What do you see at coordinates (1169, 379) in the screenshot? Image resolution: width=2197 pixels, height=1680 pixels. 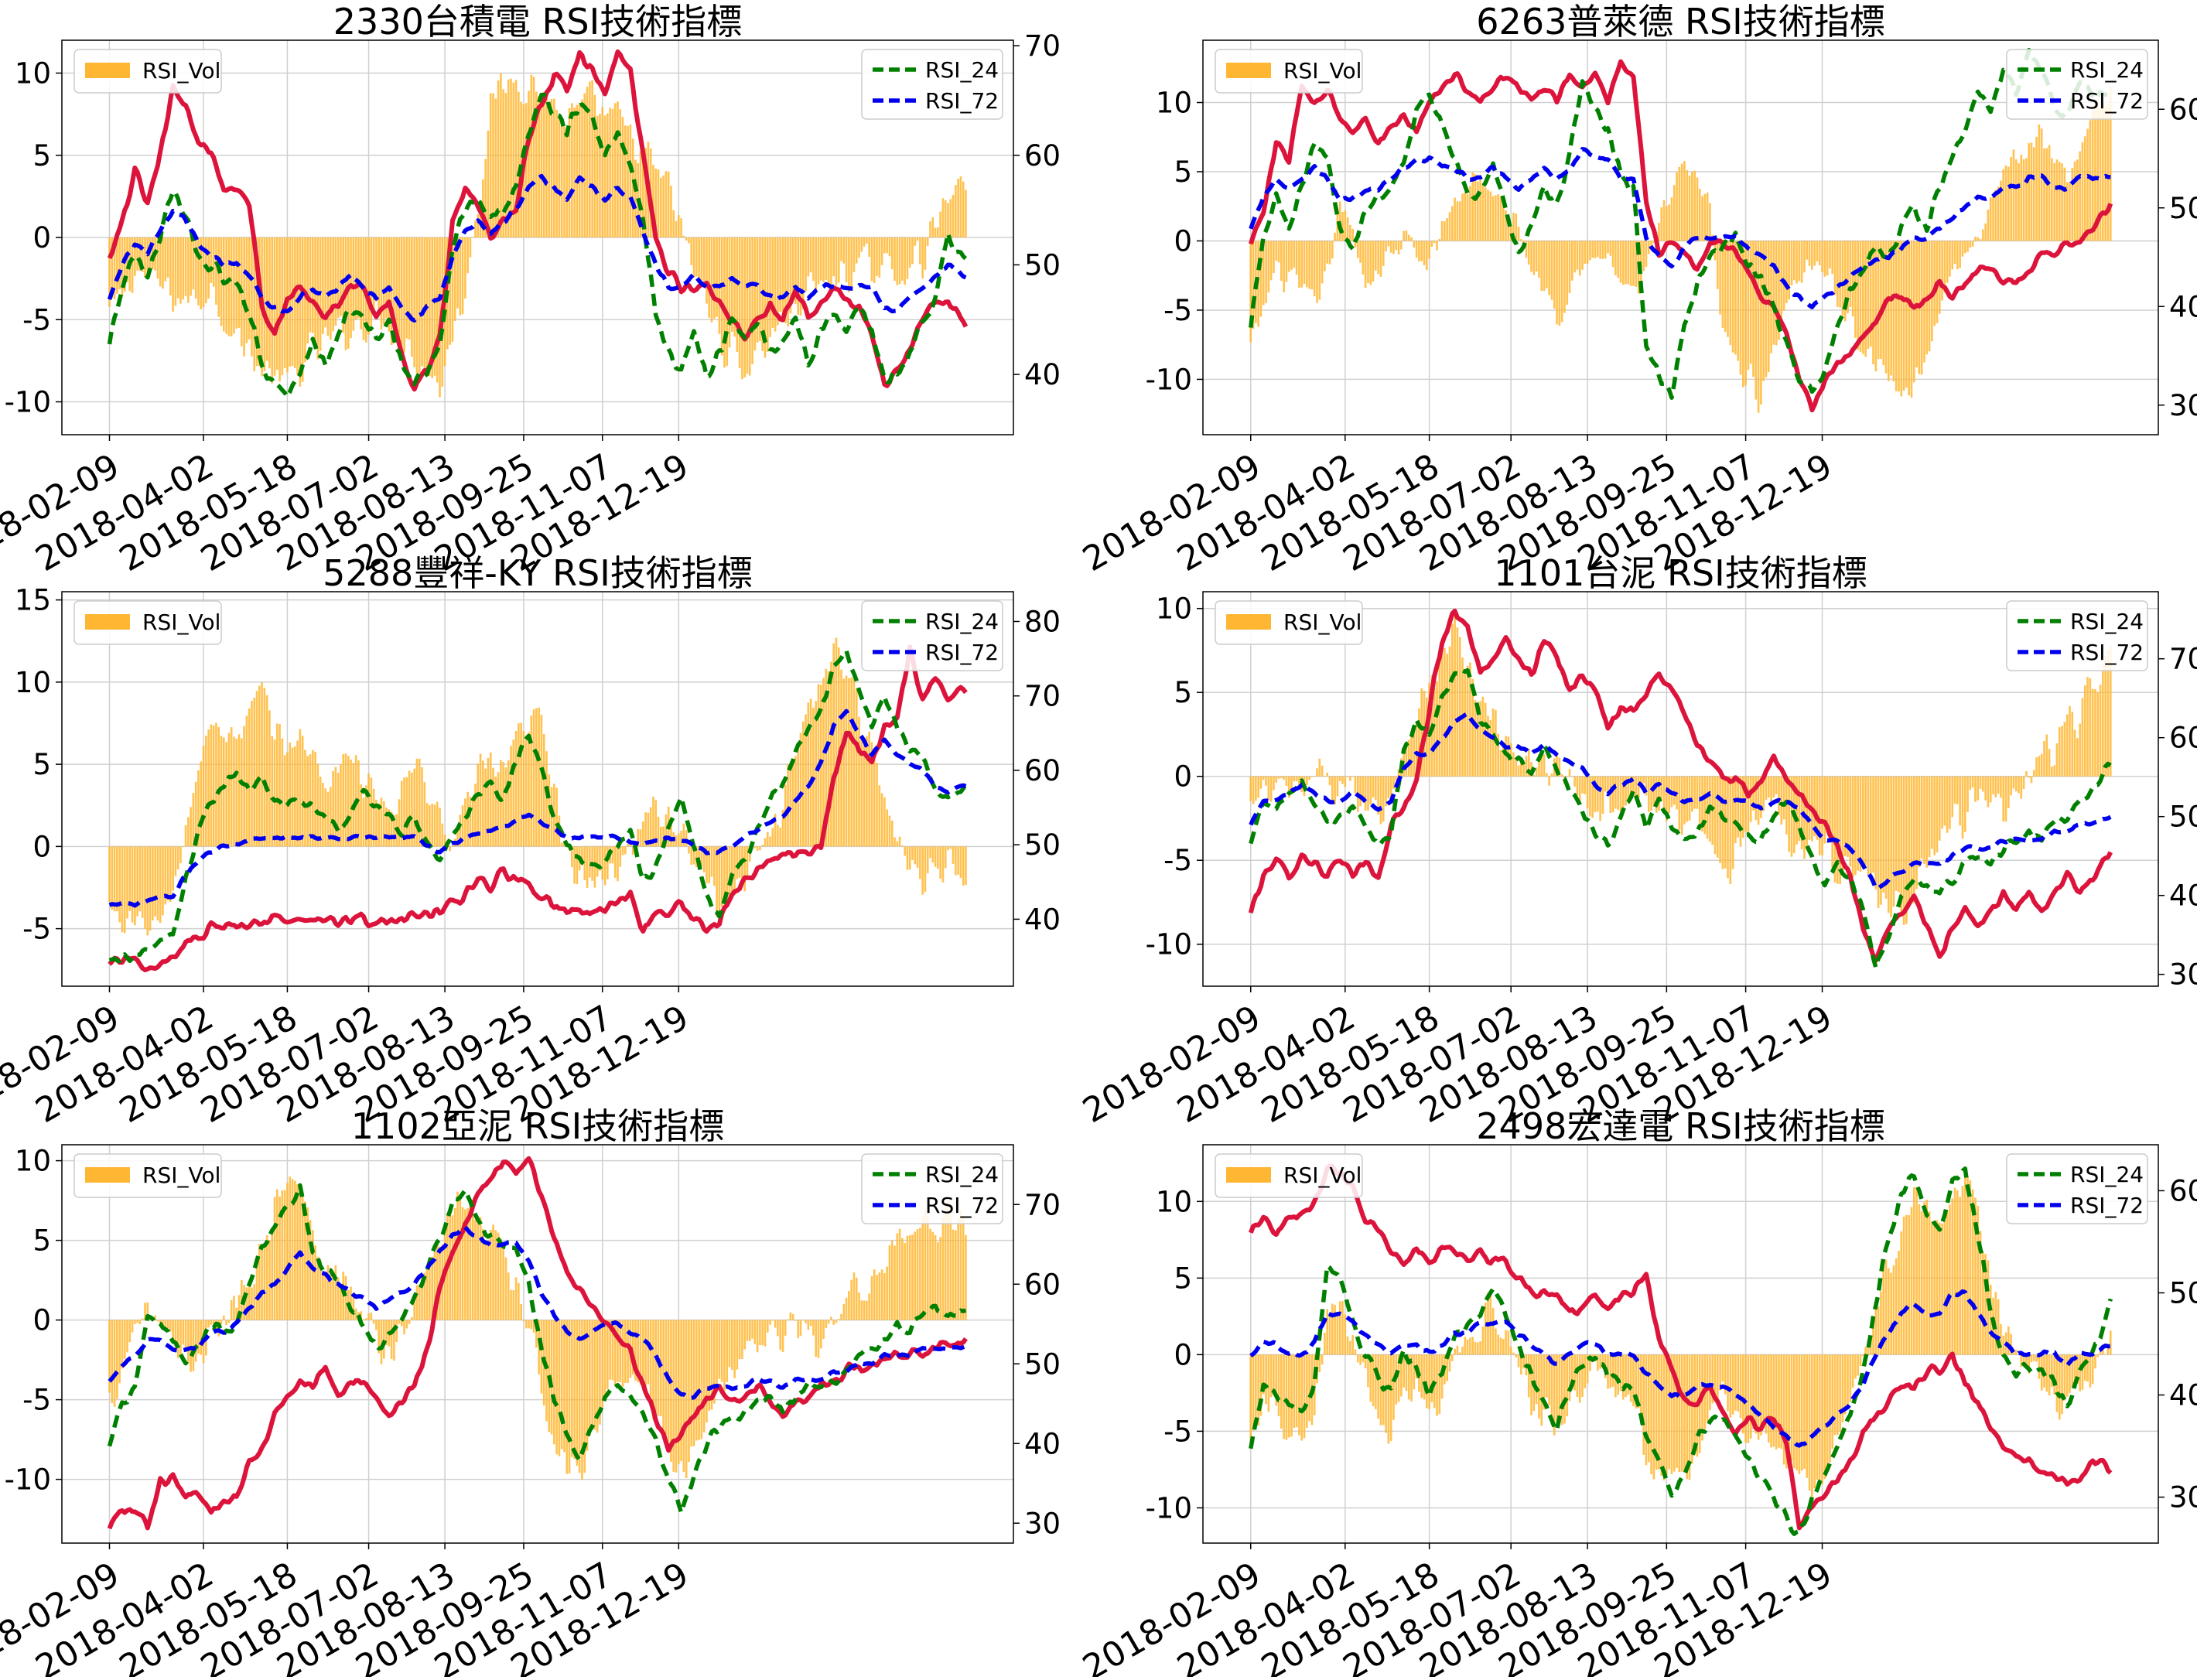 I see `y-left-tick-label: -10` at bounding box center [1169, 379].